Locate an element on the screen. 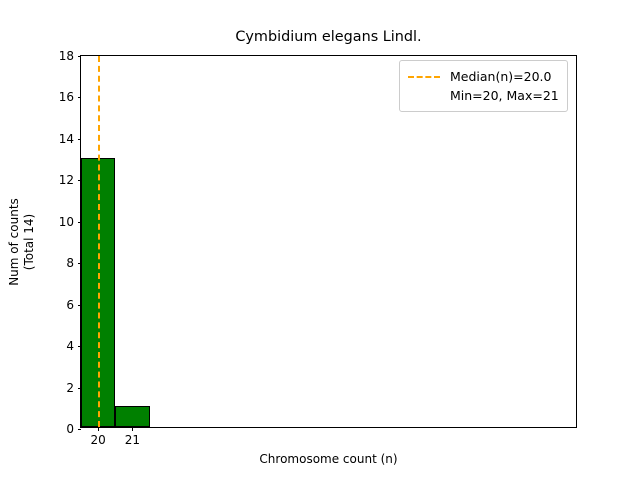  y-axis-label: Num of counts (Total 14) is located at coordinates (22, 242).